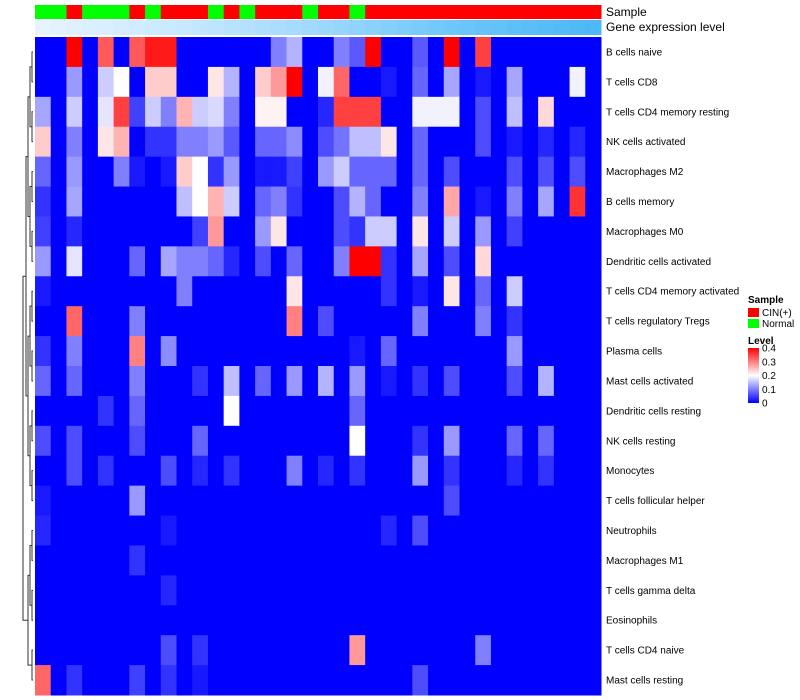  Describe the element at coordinates (672, 292) in the screenshot. I see `row-label: T cells CD4 memory activated` at that location.